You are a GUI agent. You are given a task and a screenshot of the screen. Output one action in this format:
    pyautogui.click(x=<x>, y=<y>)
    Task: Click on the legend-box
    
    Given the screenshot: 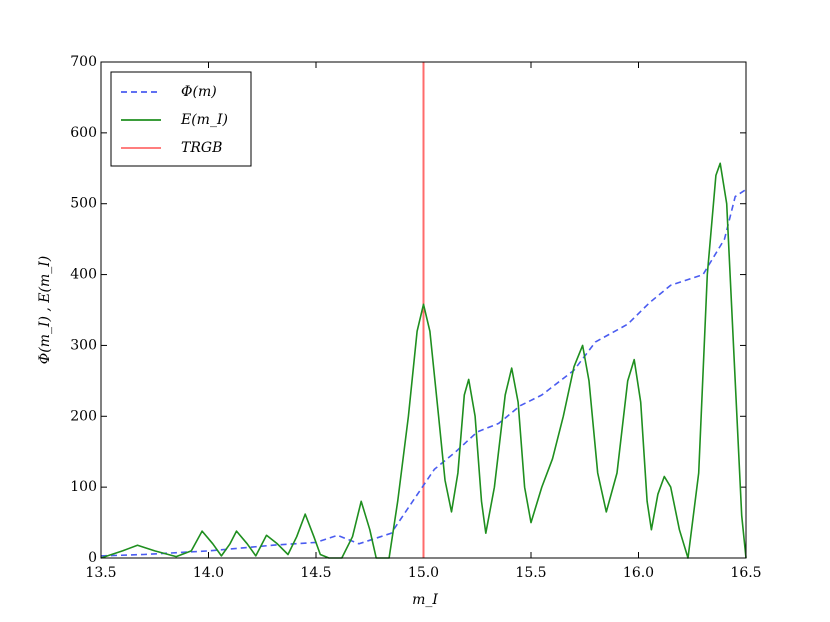 What is the action you would take?
    pyautogui.click(x=181, y=119)
    